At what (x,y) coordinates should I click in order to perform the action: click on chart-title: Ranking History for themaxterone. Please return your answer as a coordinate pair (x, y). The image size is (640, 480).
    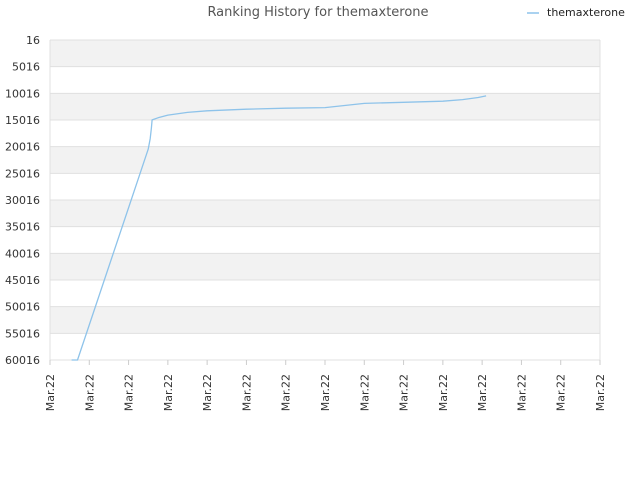
    Looking at the image, I should click on (317, 12).